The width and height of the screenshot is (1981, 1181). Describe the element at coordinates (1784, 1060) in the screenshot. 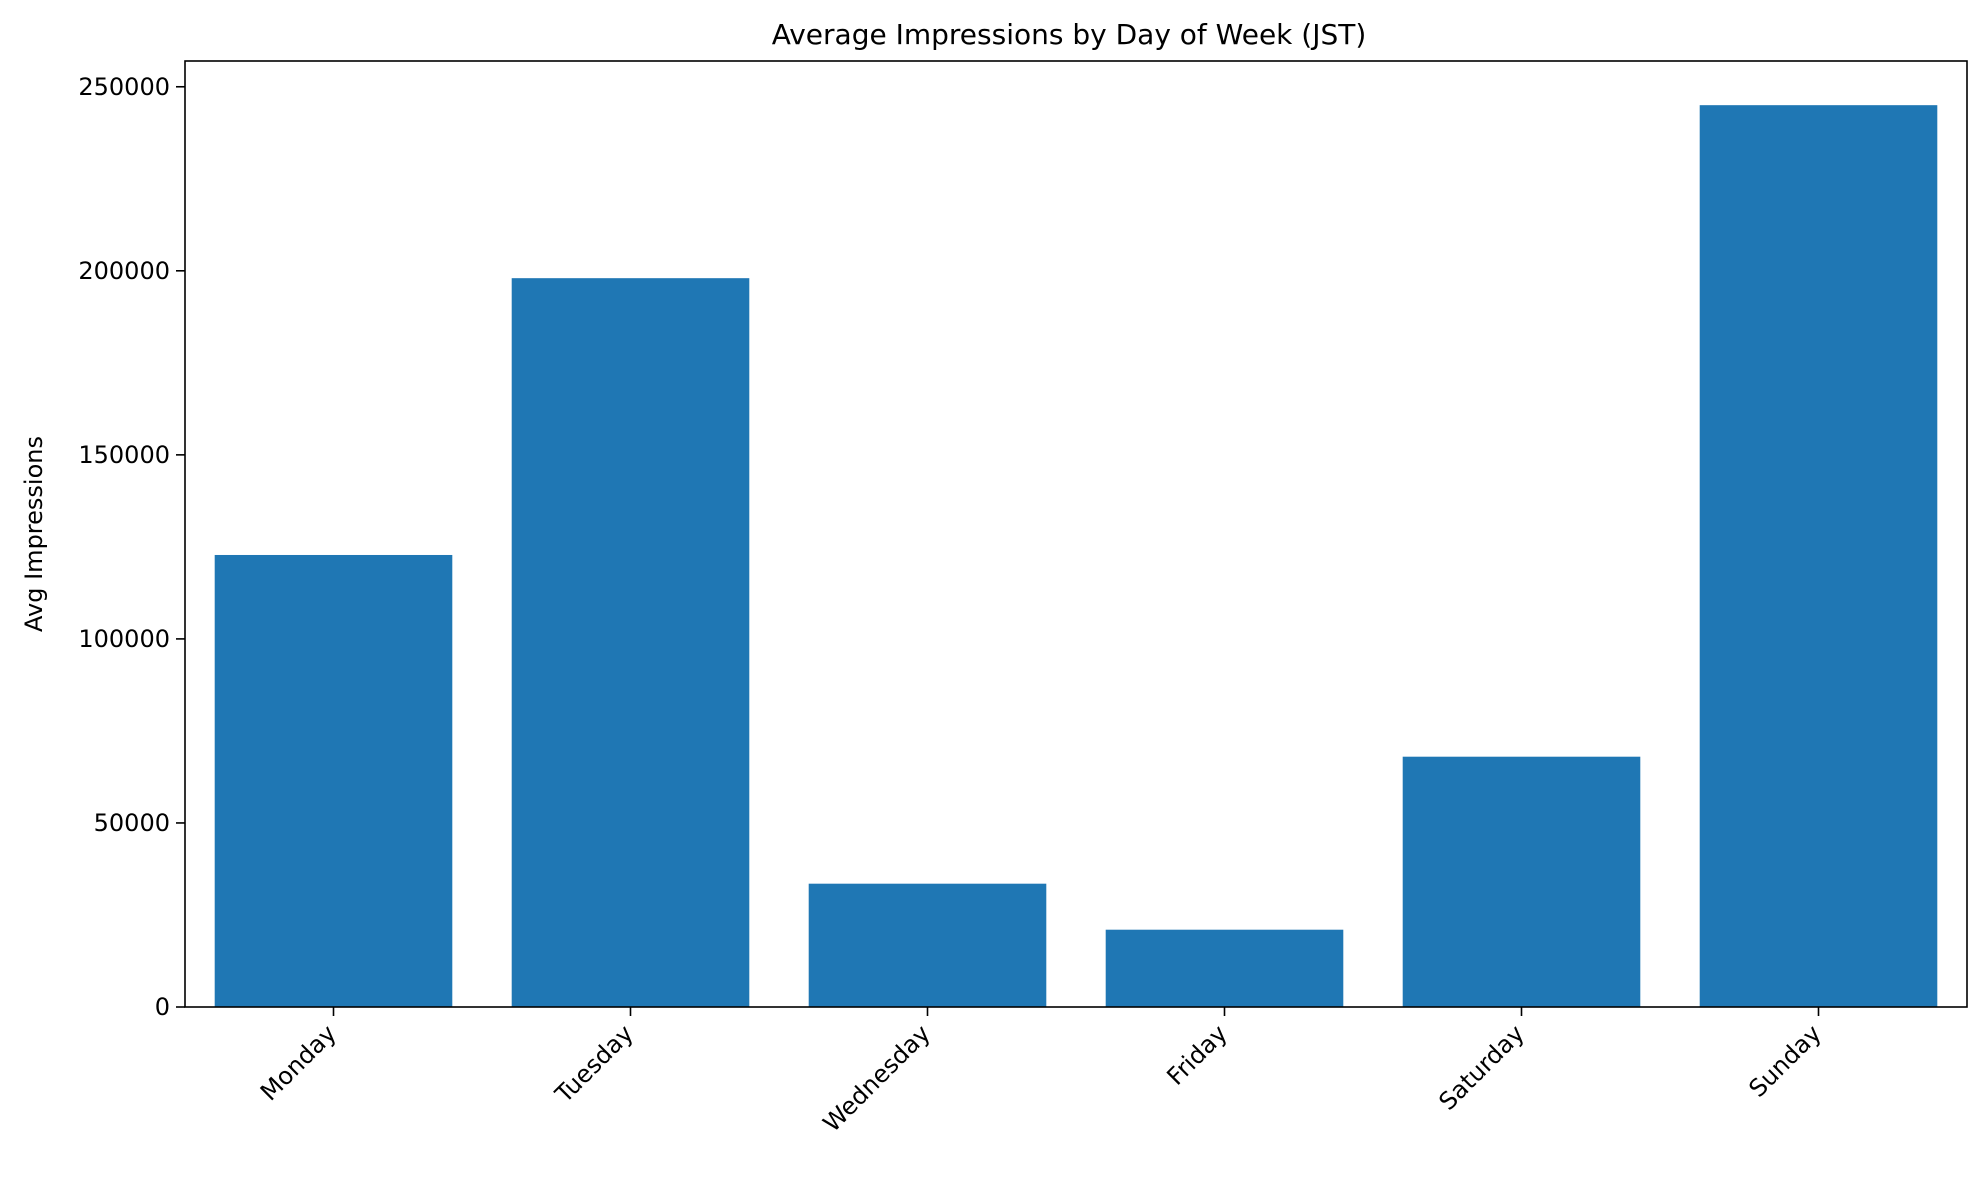

I see `x-tick-label: Sunday` at that location.